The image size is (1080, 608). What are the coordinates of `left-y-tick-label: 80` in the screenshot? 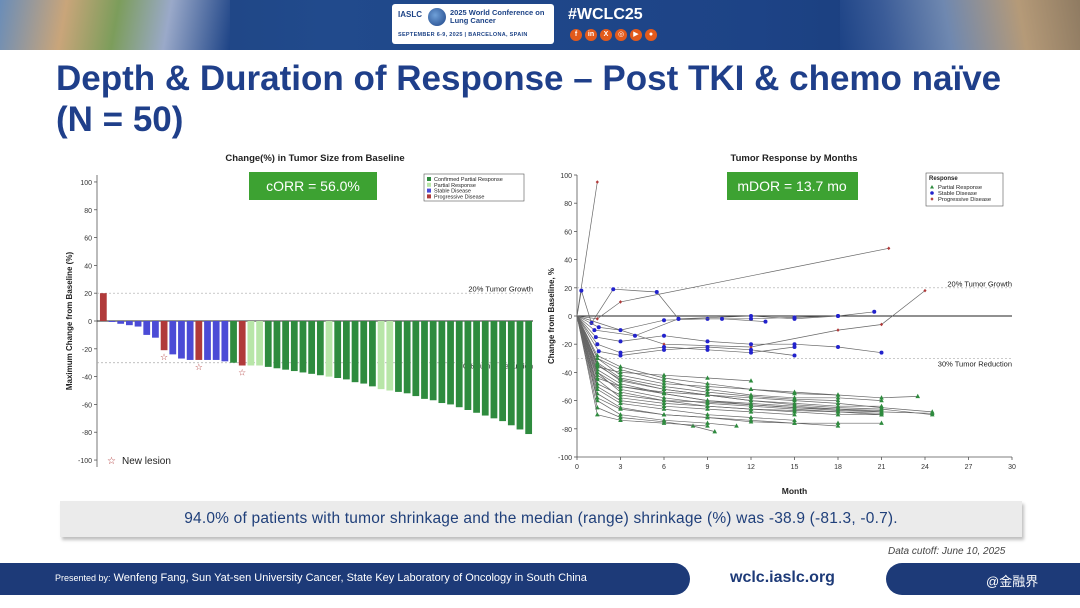 It's located at (88, 211).